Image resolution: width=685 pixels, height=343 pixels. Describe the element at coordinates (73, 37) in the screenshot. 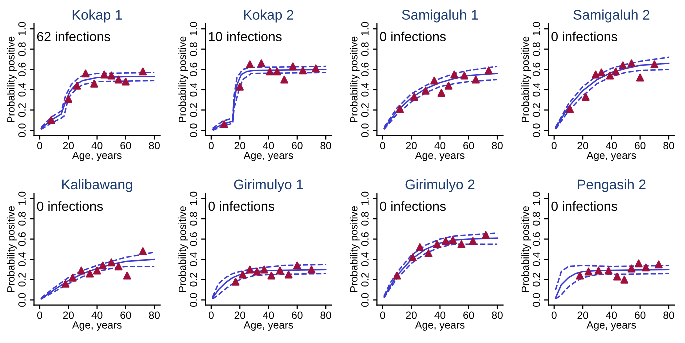

I see `annotation: 62 infections` at that location.